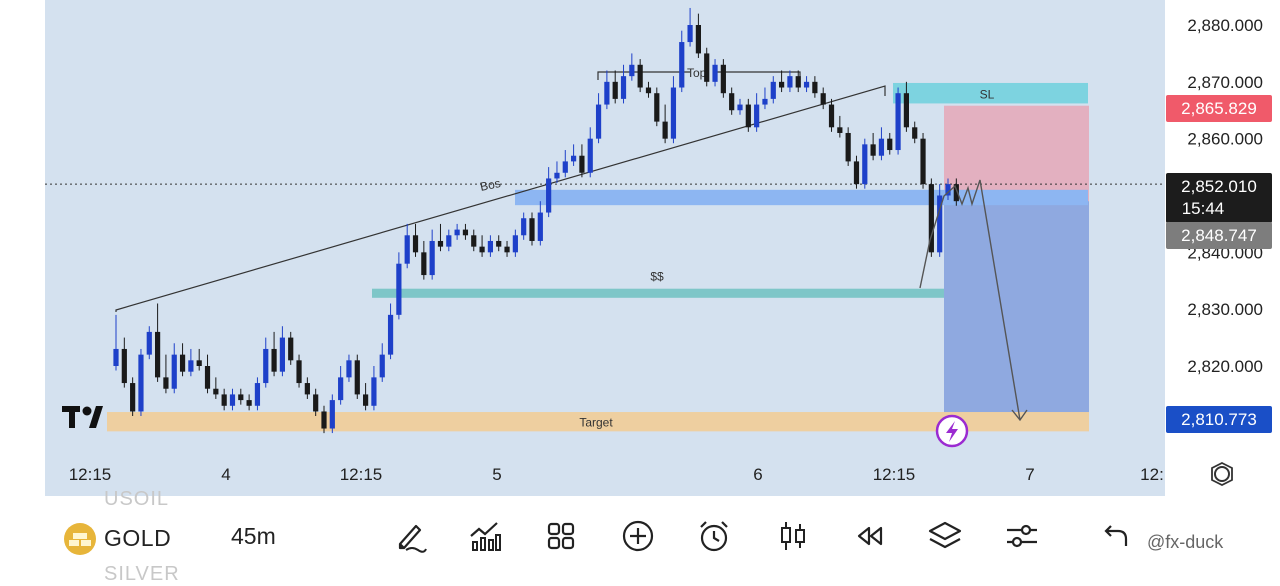 Image resolution: width=1280 pixels, height=586 pixels. What do you see at coordinates (757, 116) in the screenshot?
I see `candle-77-body` at bounding box center [757, 116].